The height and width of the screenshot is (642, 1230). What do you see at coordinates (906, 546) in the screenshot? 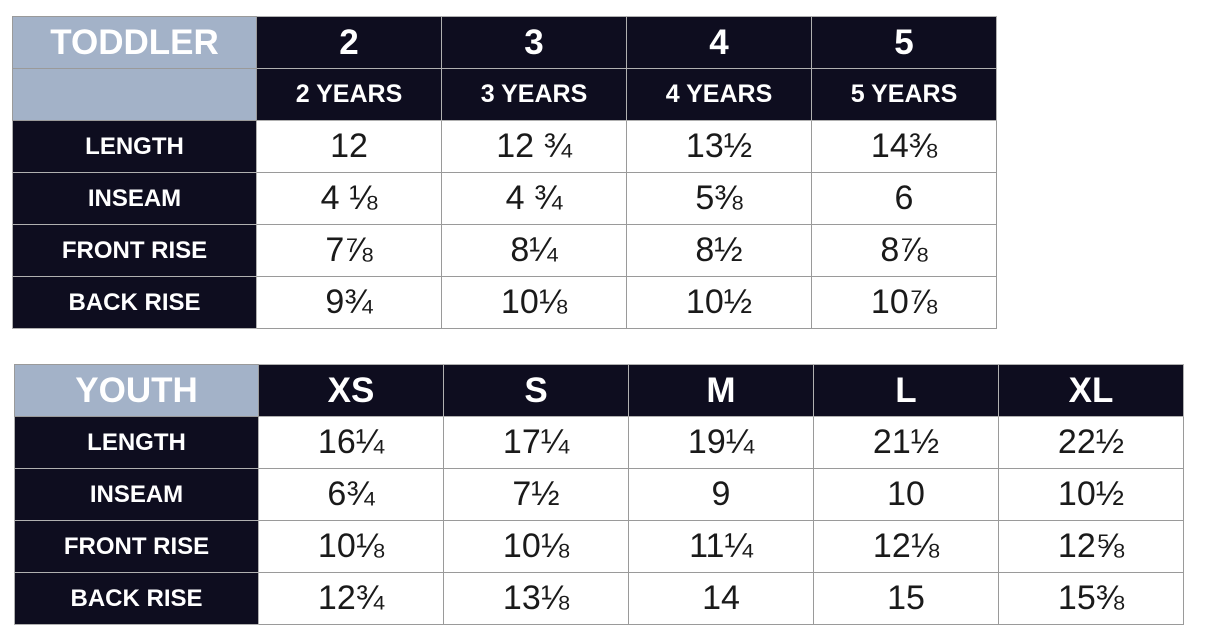
I see `measurement-cell: 12⅛` at bounding box center [906, 546].